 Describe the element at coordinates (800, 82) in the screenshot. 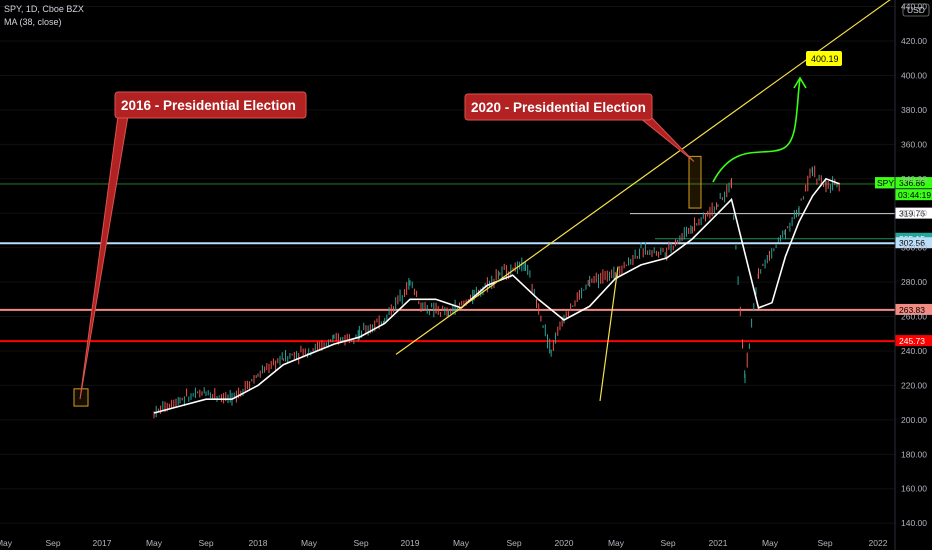

I see `projection-arrowhead` at that location.